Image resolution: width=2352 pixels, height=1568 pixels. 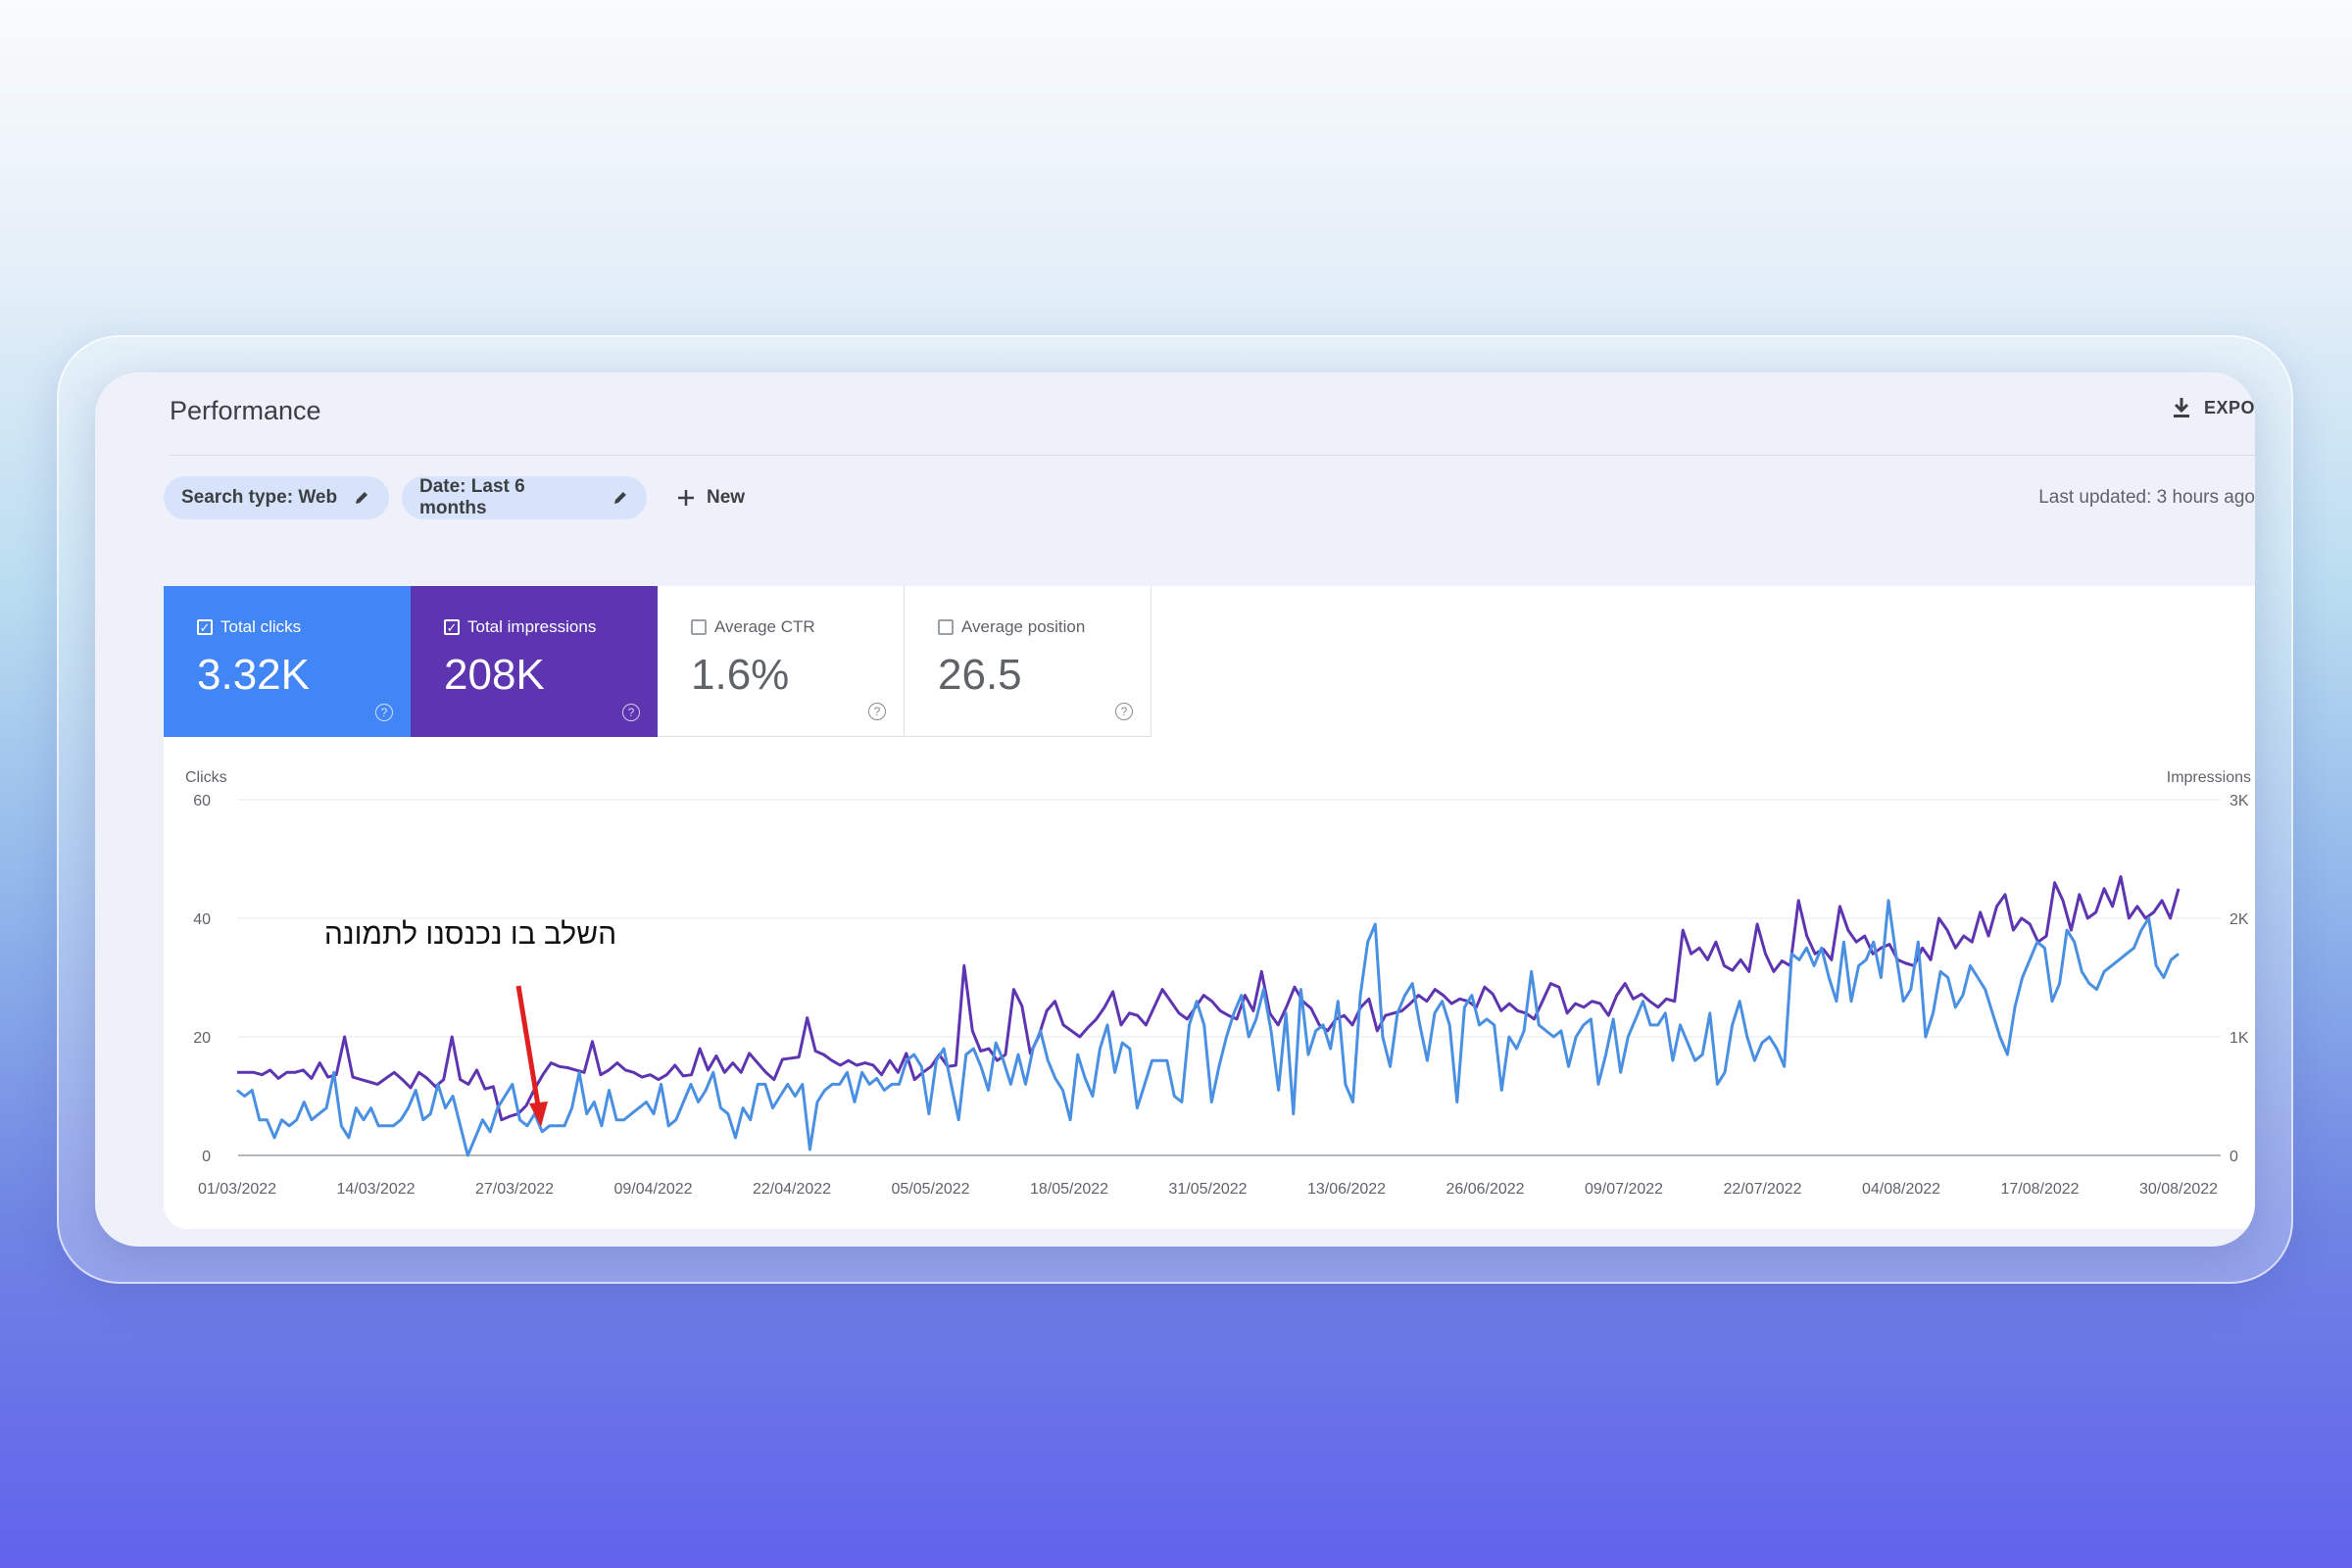 What do you see at coordinates (202, 801) in the screenshot?
I see `left-tick-label: 60` at bounding box center [202, 801].